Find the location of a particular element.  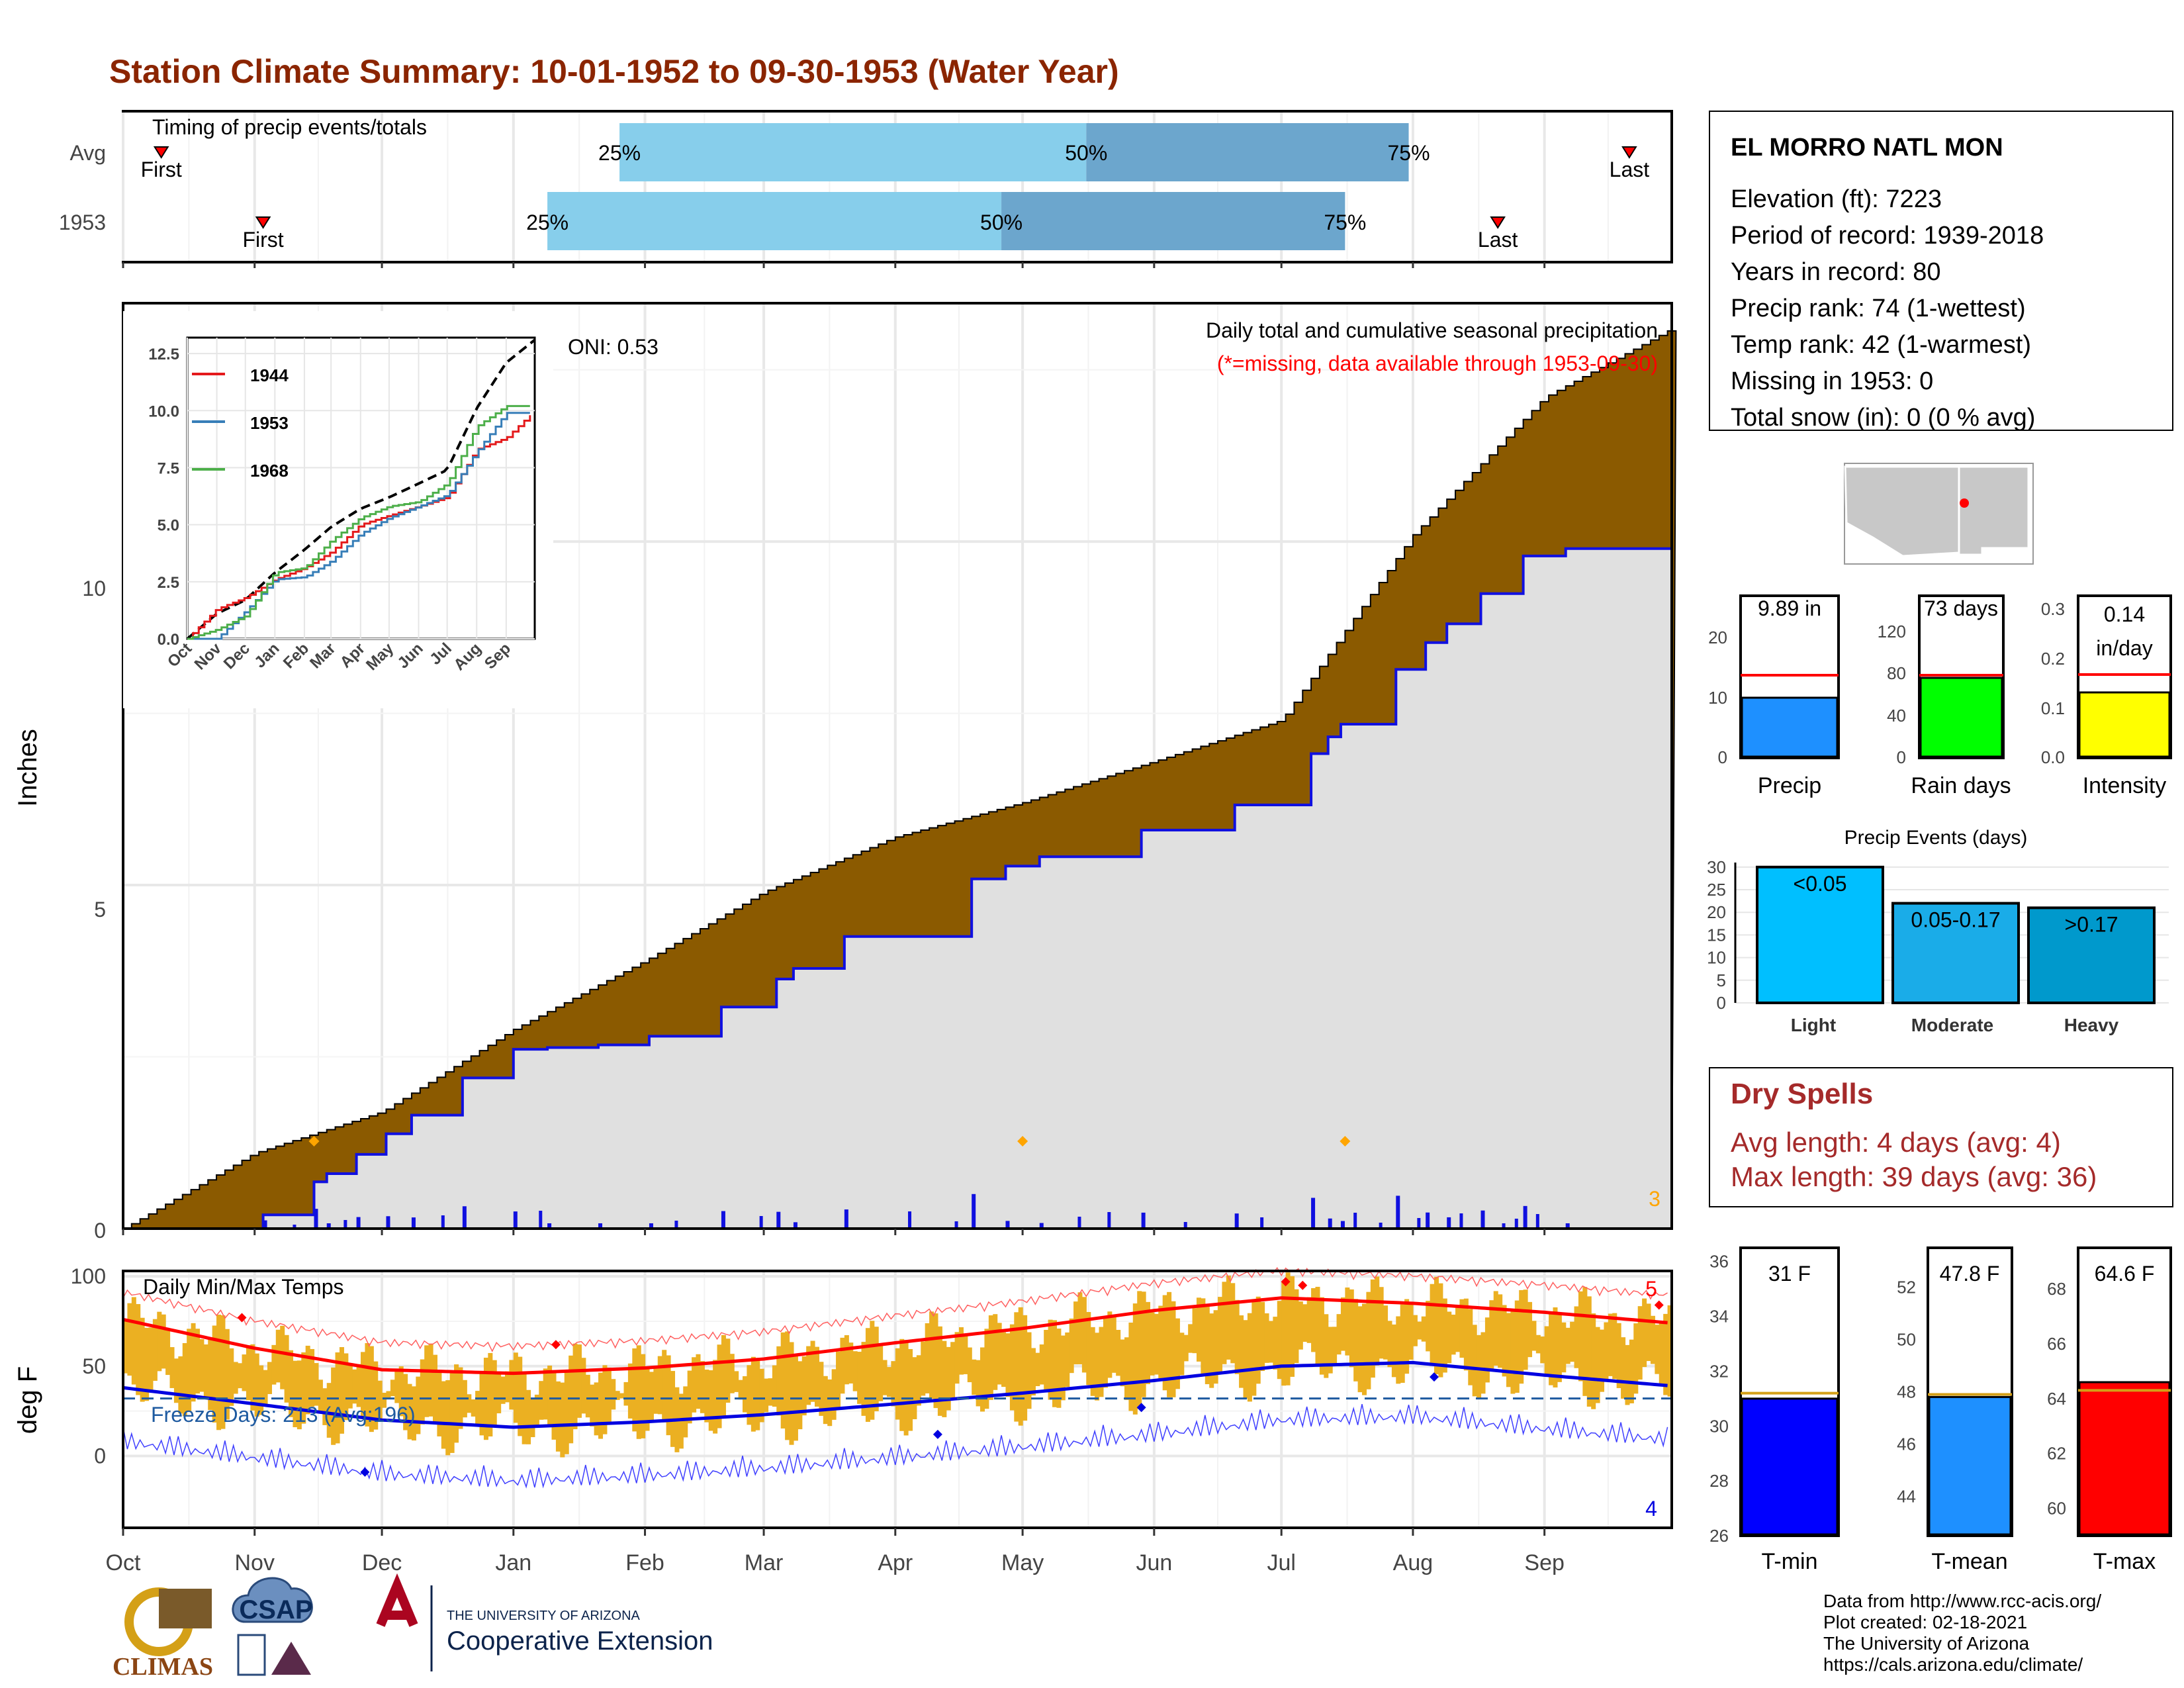

precip-corner-count: 3 is located at coordinates (1655, 1199).